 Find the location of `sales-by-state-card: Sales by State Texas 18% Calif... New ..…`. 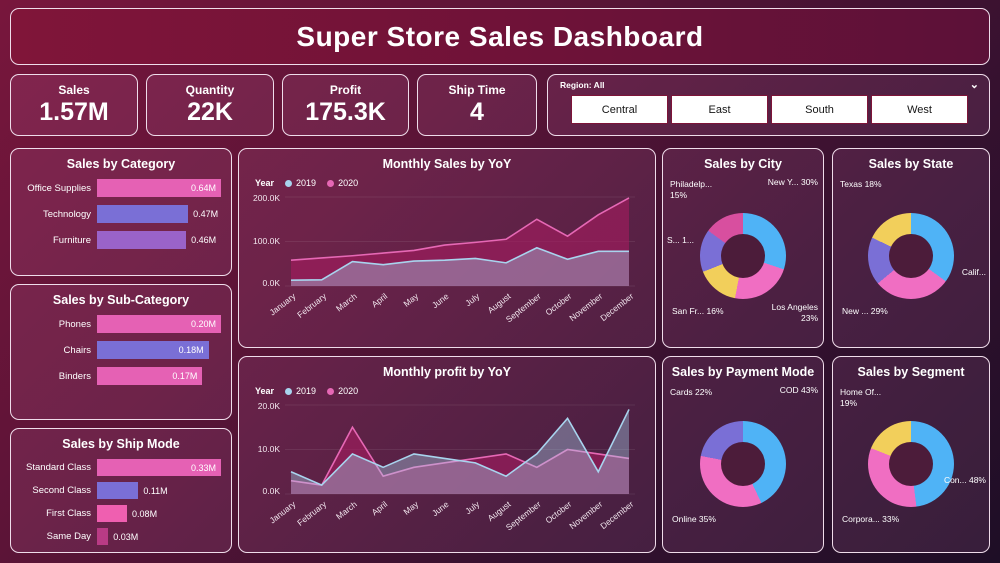

sales-by-state-card: Sales by State Texas 18% Calif... New ..… is located at coordinates (911, 248).